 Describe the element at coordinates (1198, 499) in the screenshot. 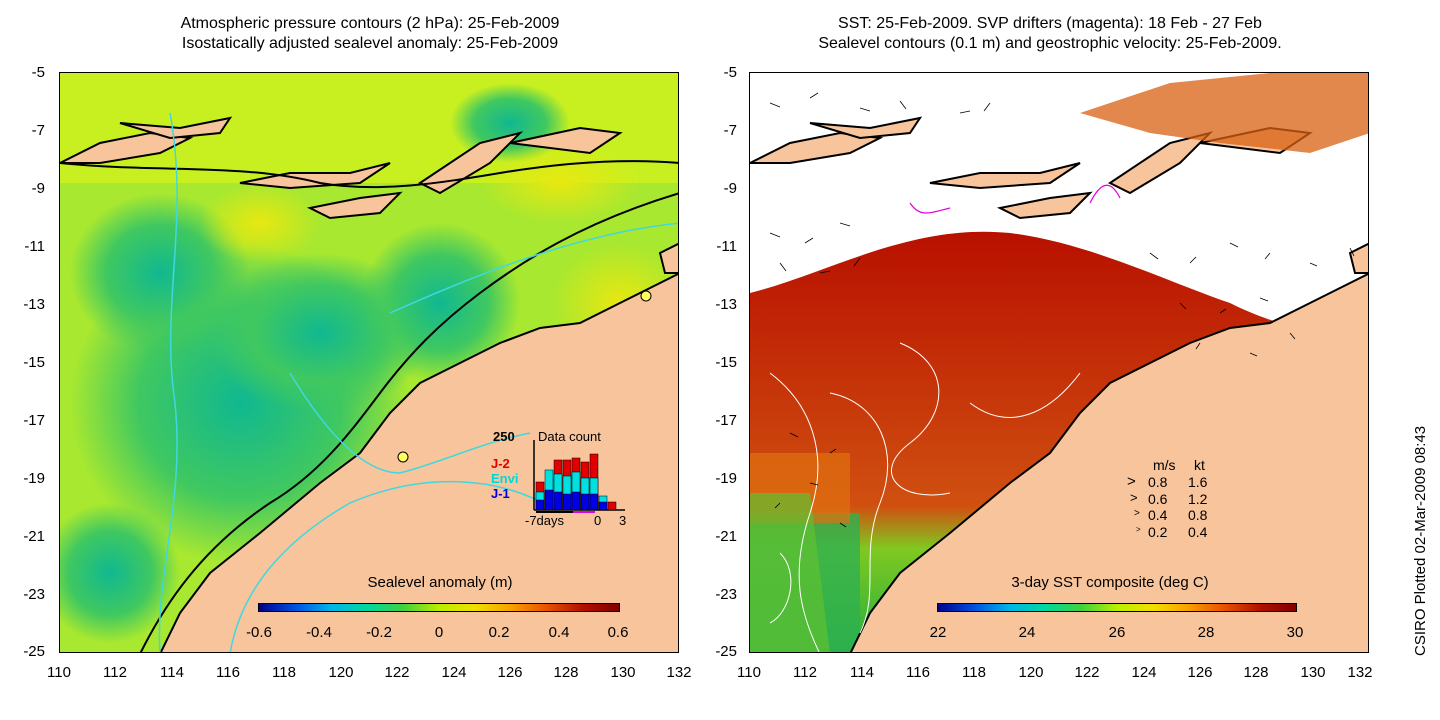

I see `velocity-legend-kt: 1.2` at that location.